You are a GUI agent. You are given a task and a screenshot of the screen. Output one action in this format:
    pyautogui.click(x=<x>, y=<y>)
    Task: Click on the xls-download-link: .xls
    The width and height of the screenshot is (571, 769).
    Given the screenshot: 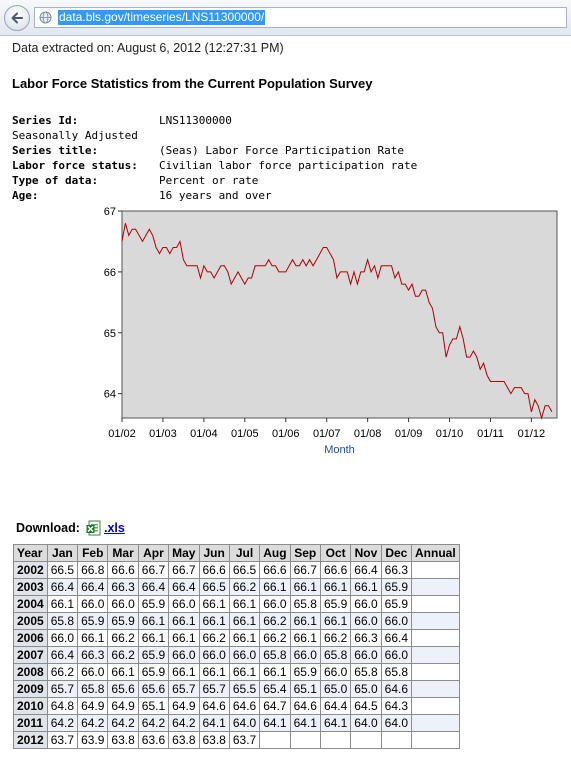 What is the action you would take?
    pyautogui.click(x=114, y=528)
    